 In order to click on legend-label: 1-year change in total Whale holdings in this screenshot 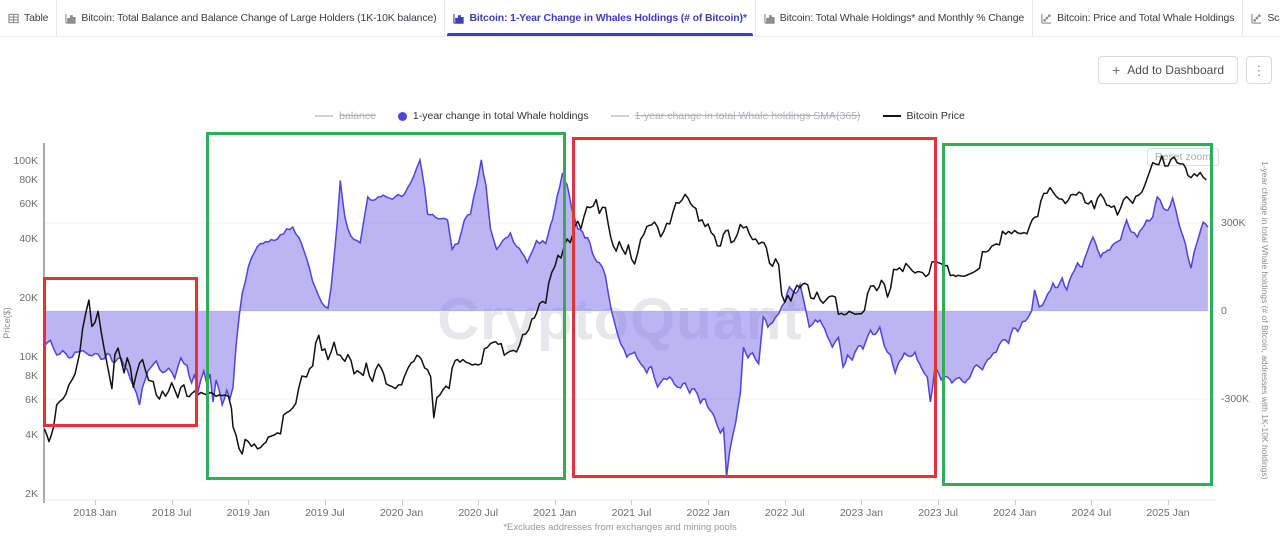, I will do `click(500, 116)`.